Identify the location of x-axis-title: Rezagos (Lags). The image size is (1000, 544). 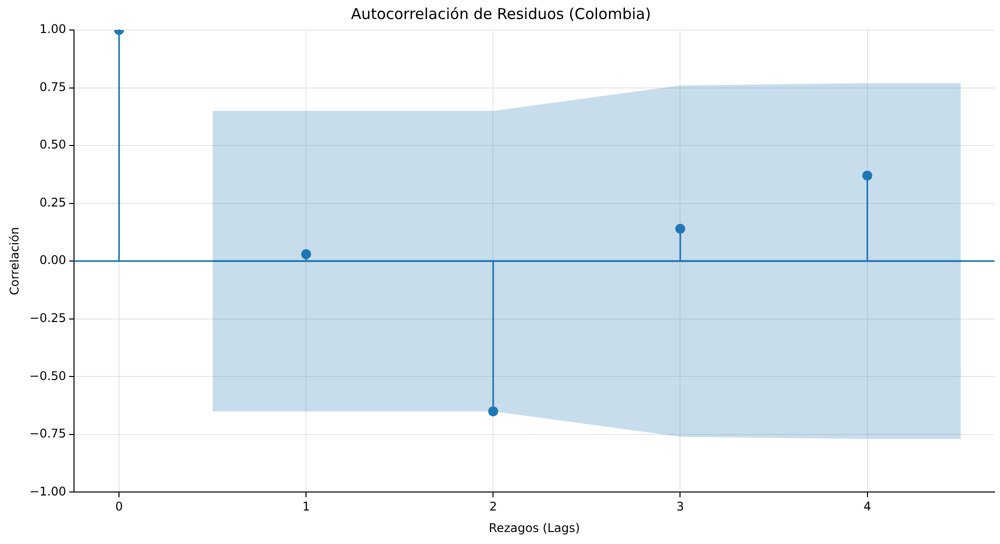
(534, 527).